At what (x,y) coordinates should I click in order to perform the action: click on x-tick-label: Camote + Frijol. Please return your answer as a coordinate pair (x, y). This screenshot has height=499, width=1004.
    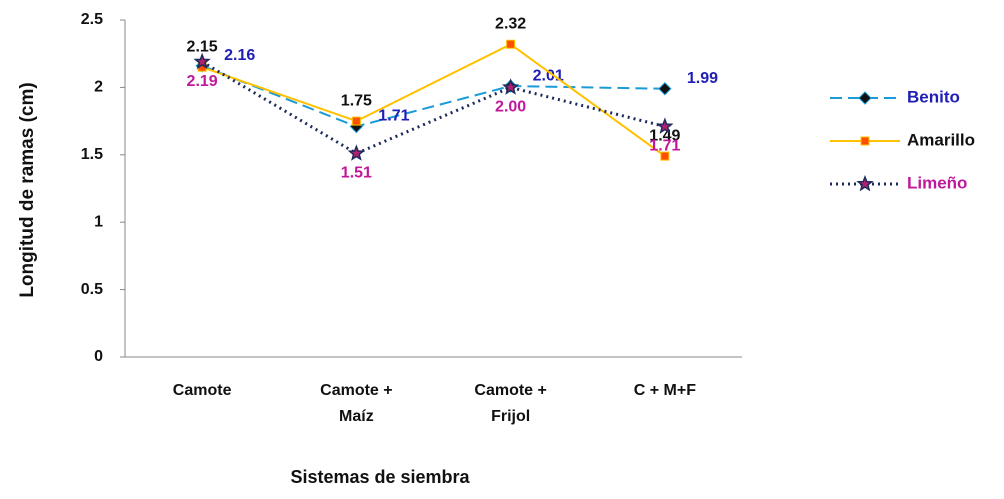
    Looking at the image, I should click on (510, 403).